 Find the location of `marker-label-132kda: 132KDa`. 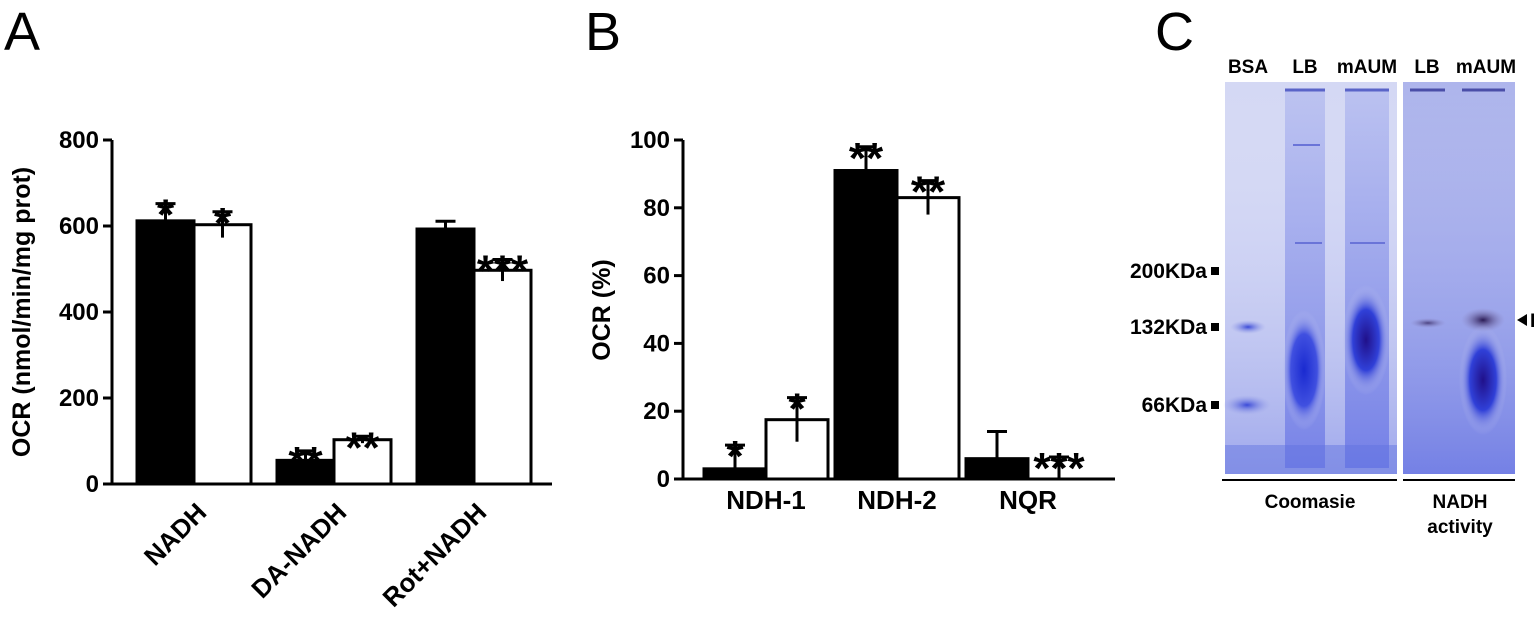

marker-label-132kda: 132KDa is located at coordinates (1168, 327).